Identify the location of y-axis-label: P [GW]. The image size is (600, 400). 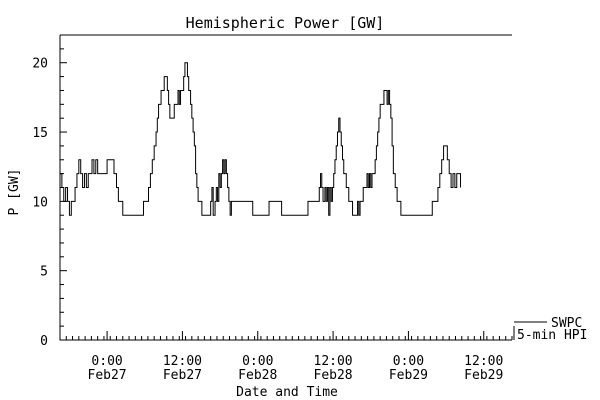
(14, 192).